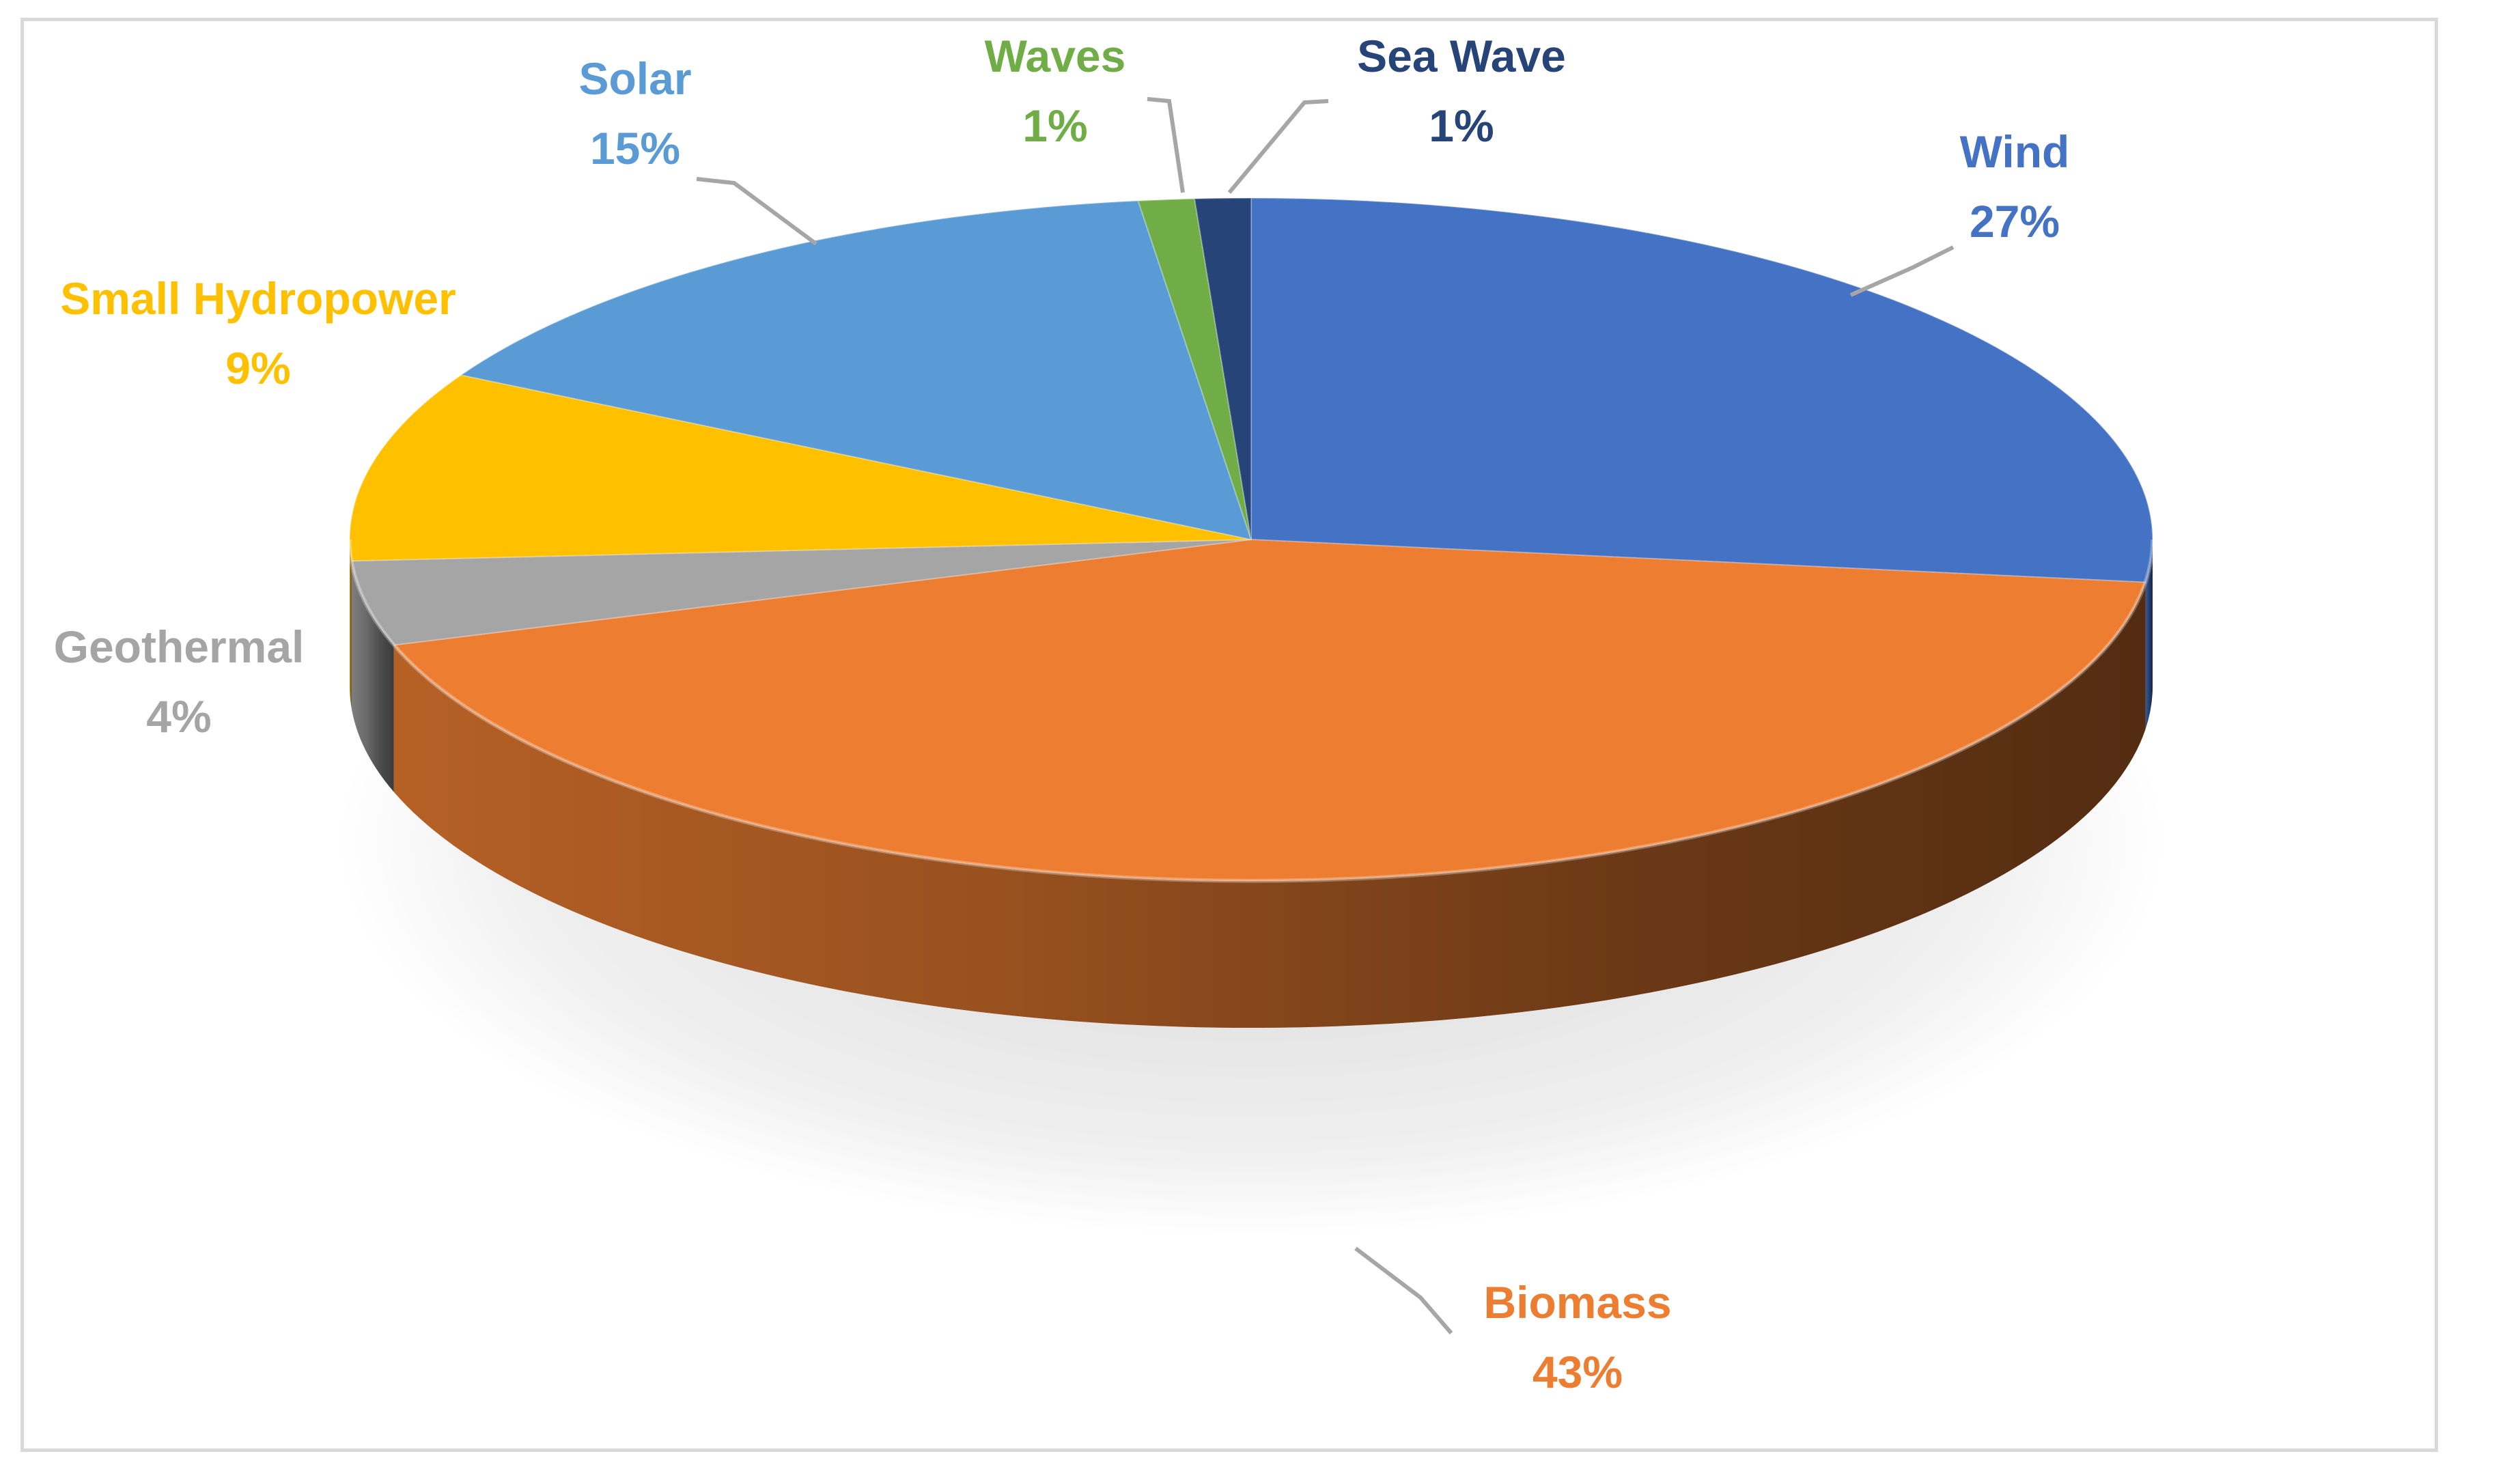 This screenshot has width=2505, height=1484. I want to click on label-value-small-hydropower: 9%, so click(257, 368).